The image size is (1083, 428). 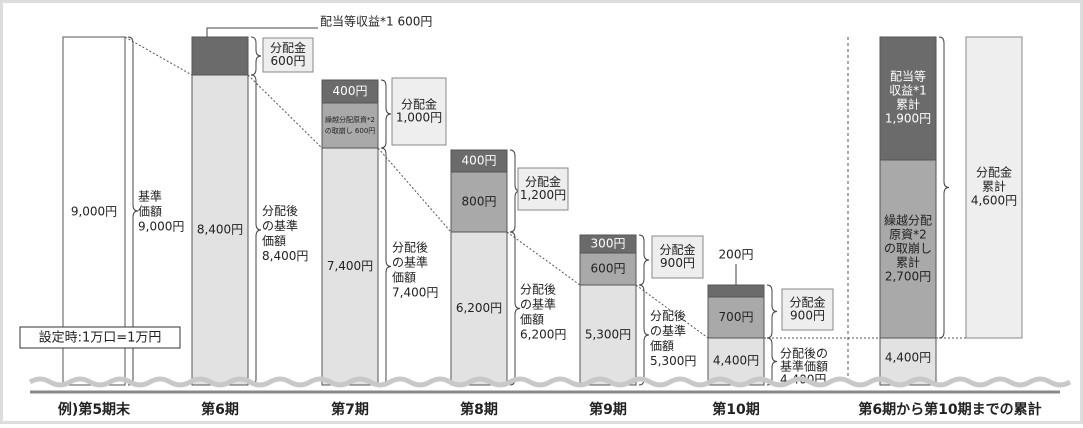 I want to click on setting-note: 設定時:1万口=1万円, so click(x=100, y=338).